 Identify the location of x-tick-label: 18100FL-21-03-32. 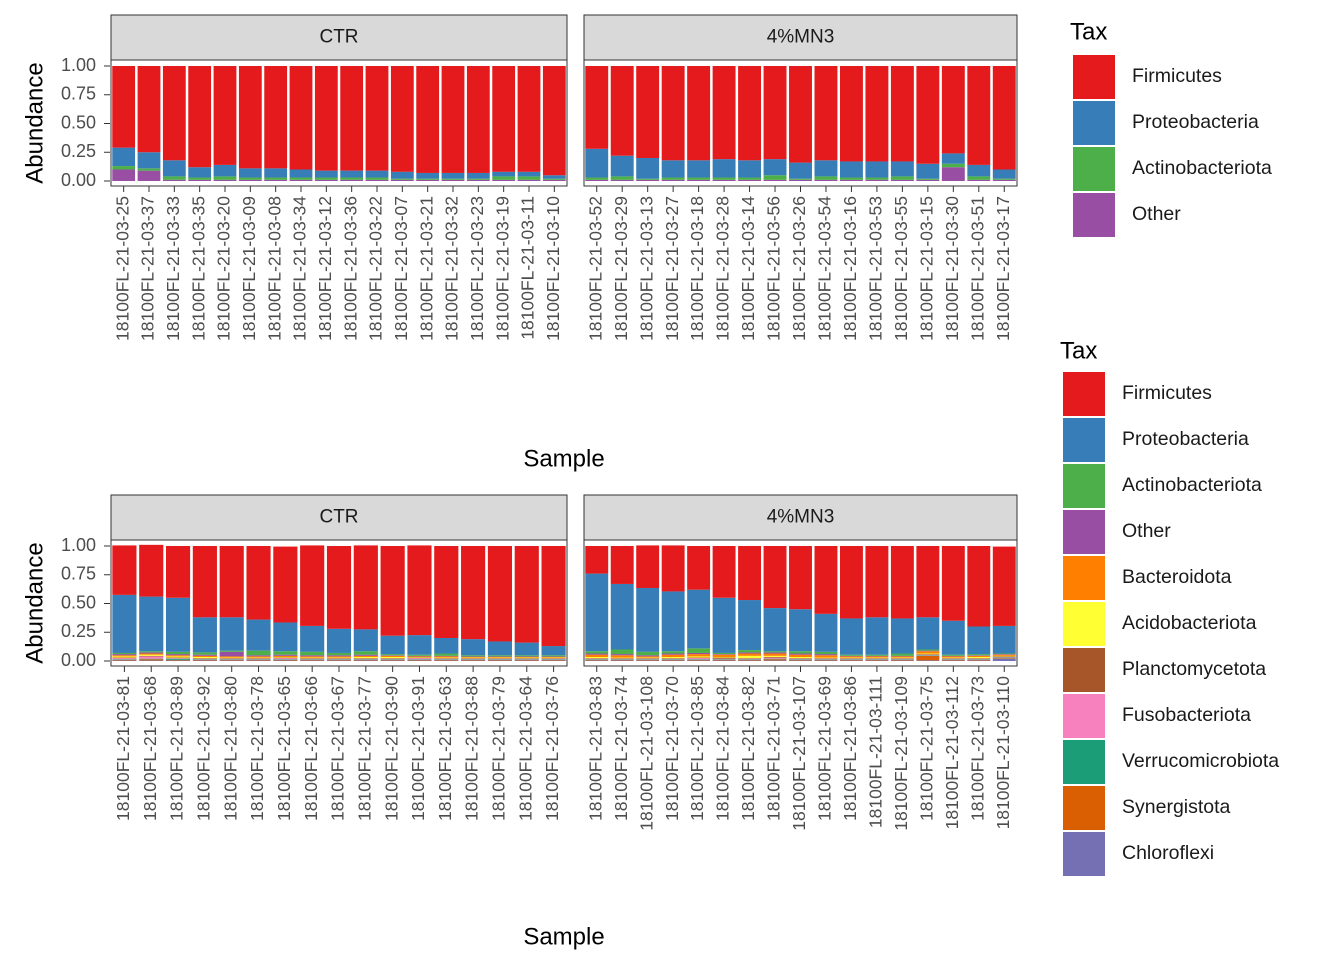
(452, 268).